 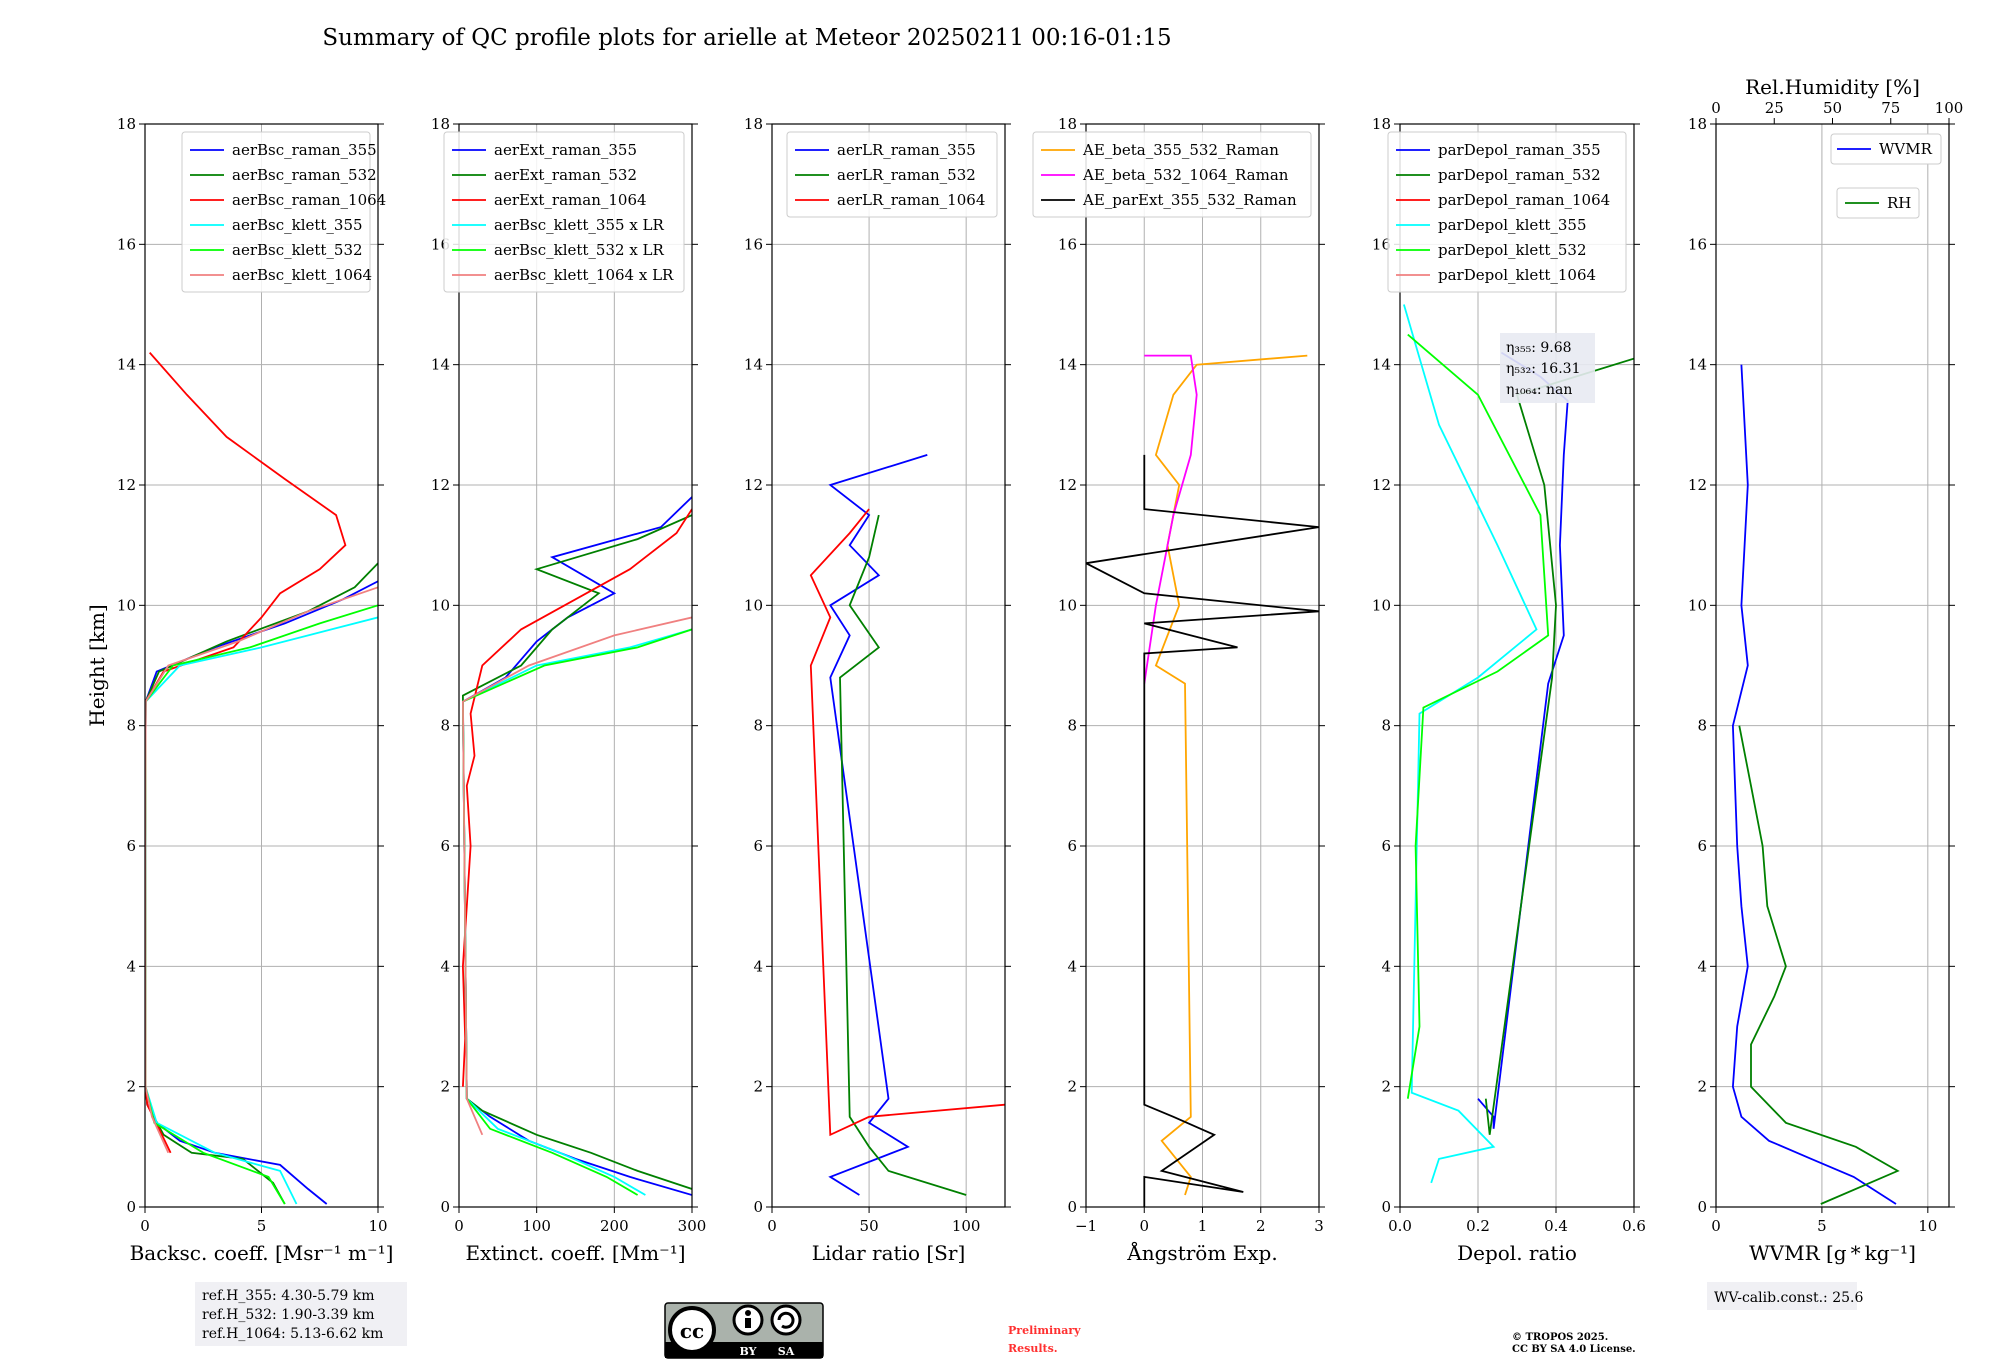 I want to click on refh-355-text: ref.H_355: 4.30-5.79 km, so click(x=288, y=1296).